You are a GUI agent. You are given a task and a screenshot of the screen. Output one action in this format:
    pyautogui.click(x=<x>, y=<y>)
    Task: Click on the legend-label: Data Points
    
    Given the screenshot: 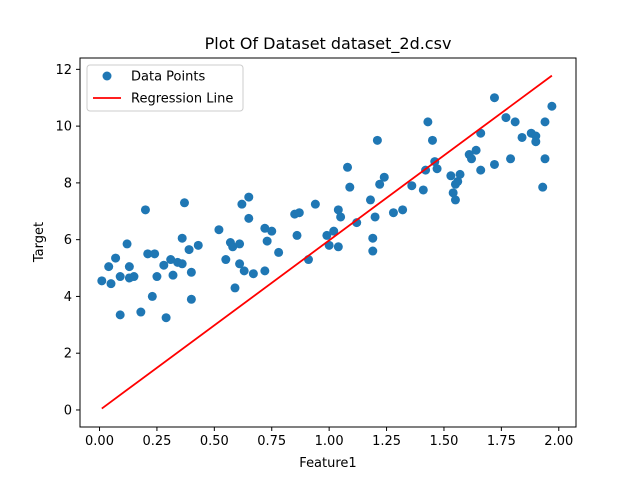 What is the action you would take?
    pyautogui.click(x=168, y=77)
    